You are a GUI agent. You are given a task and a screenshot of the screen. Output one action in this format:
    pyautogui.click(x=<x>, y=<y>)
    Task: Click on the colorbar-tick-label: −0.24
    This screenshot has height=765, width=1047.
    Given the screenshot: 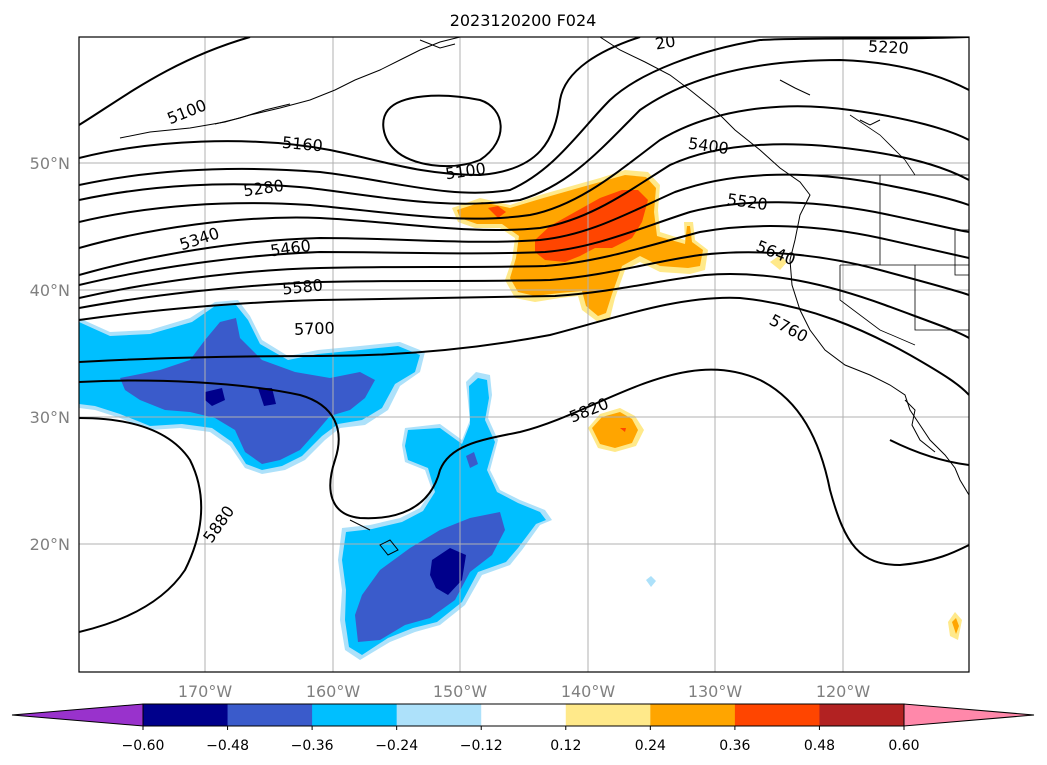 What is the action you would take?
    pyautogui.click(x=396, y=746)
    